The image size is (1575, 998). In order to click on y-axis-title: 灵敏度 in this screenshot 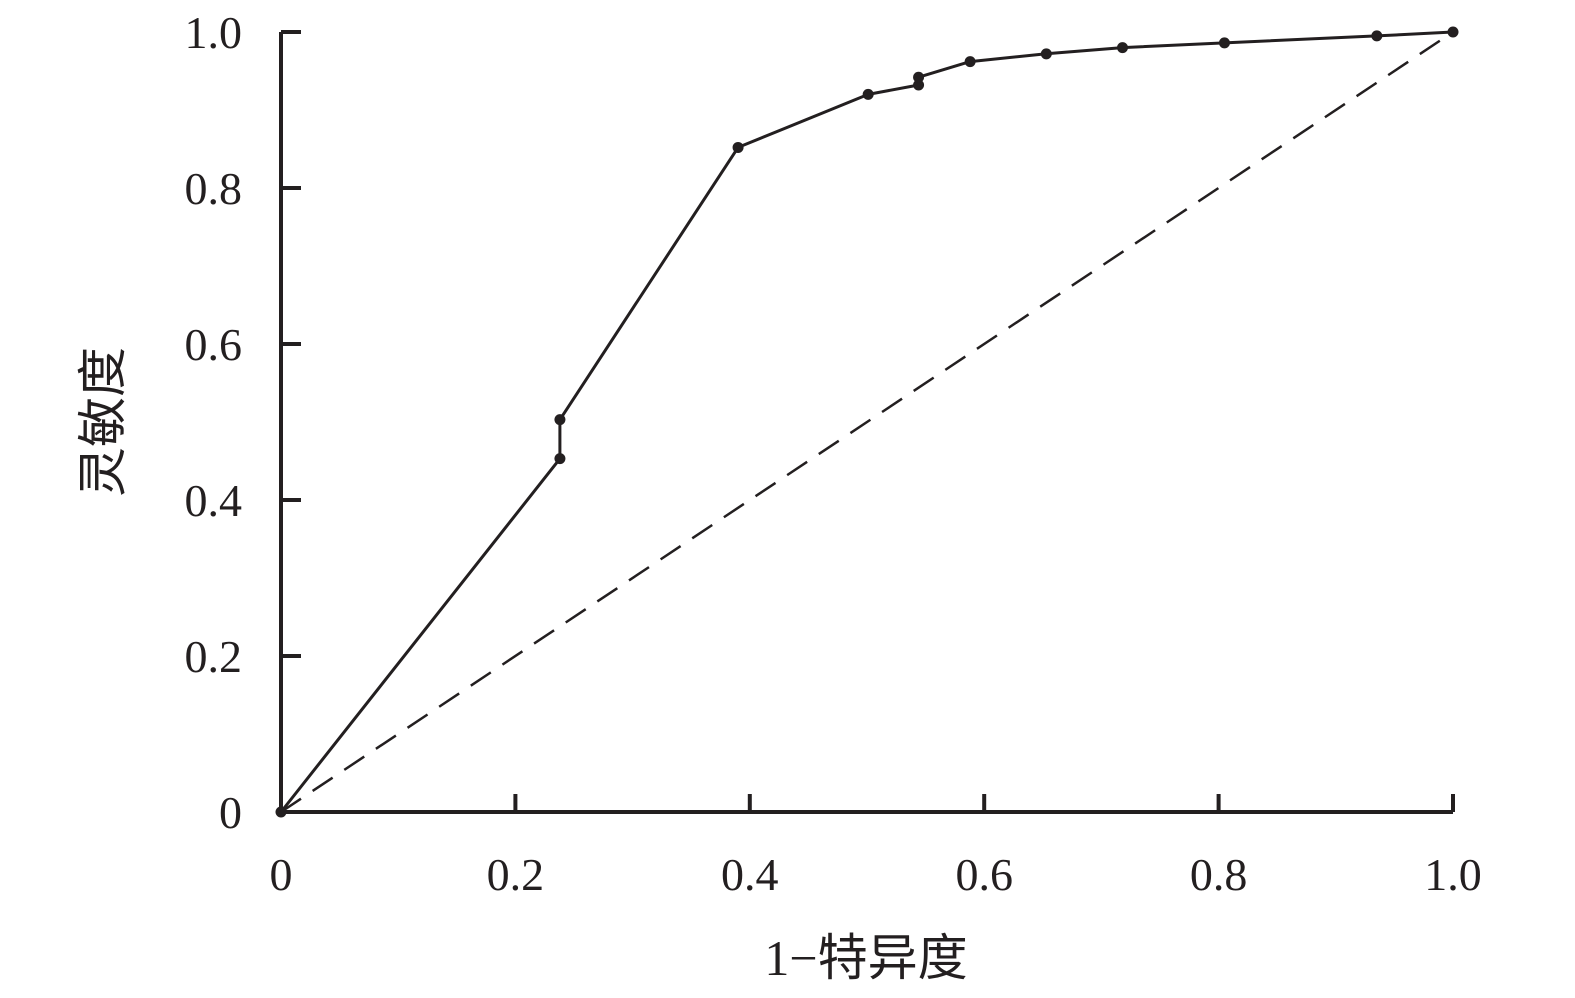, I will do `click(103, 422)`.